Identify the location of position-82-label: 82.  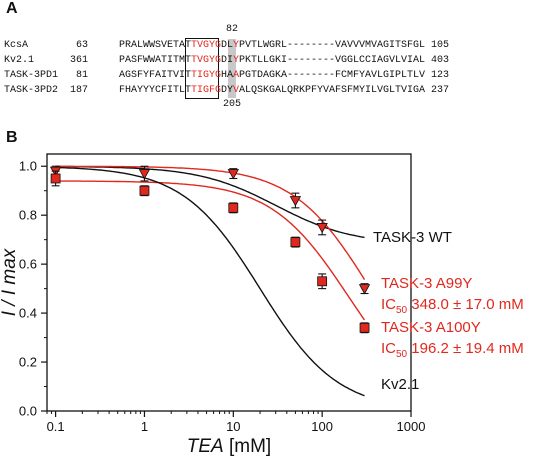
(232, 29).